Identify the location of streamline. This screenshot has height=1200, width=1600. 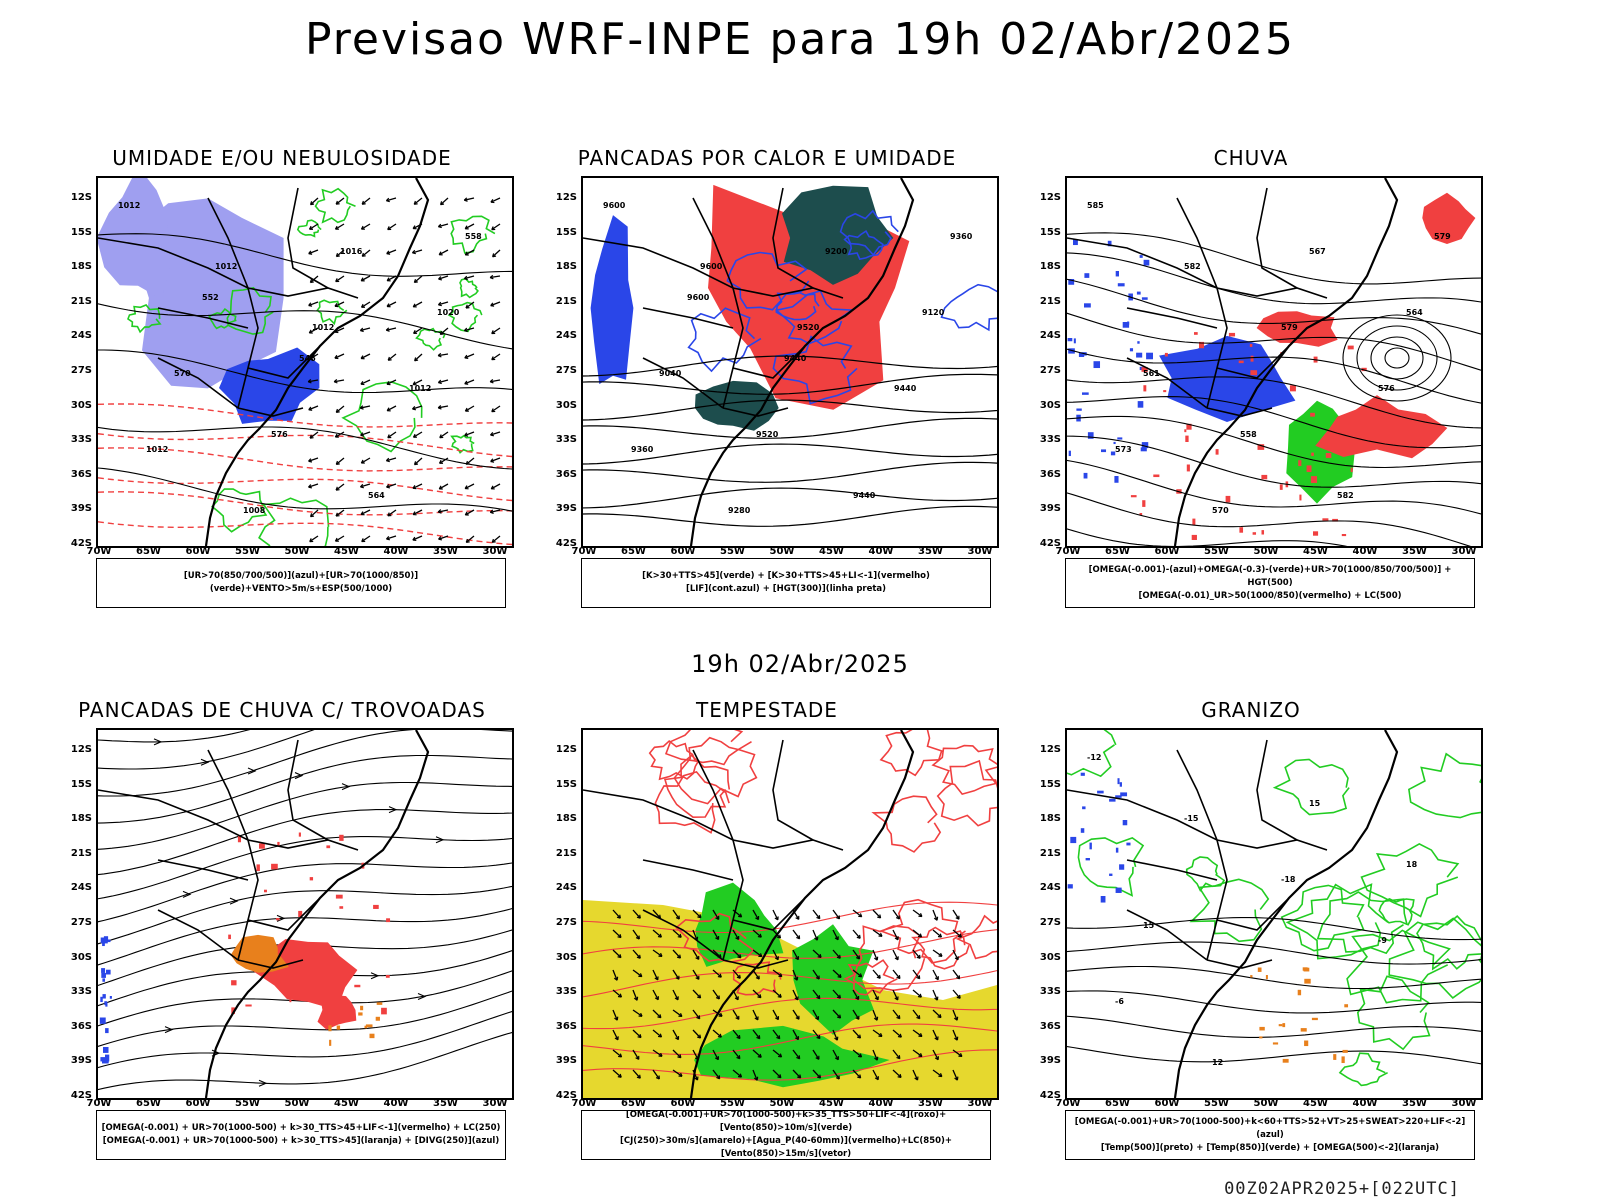
(305, 868).